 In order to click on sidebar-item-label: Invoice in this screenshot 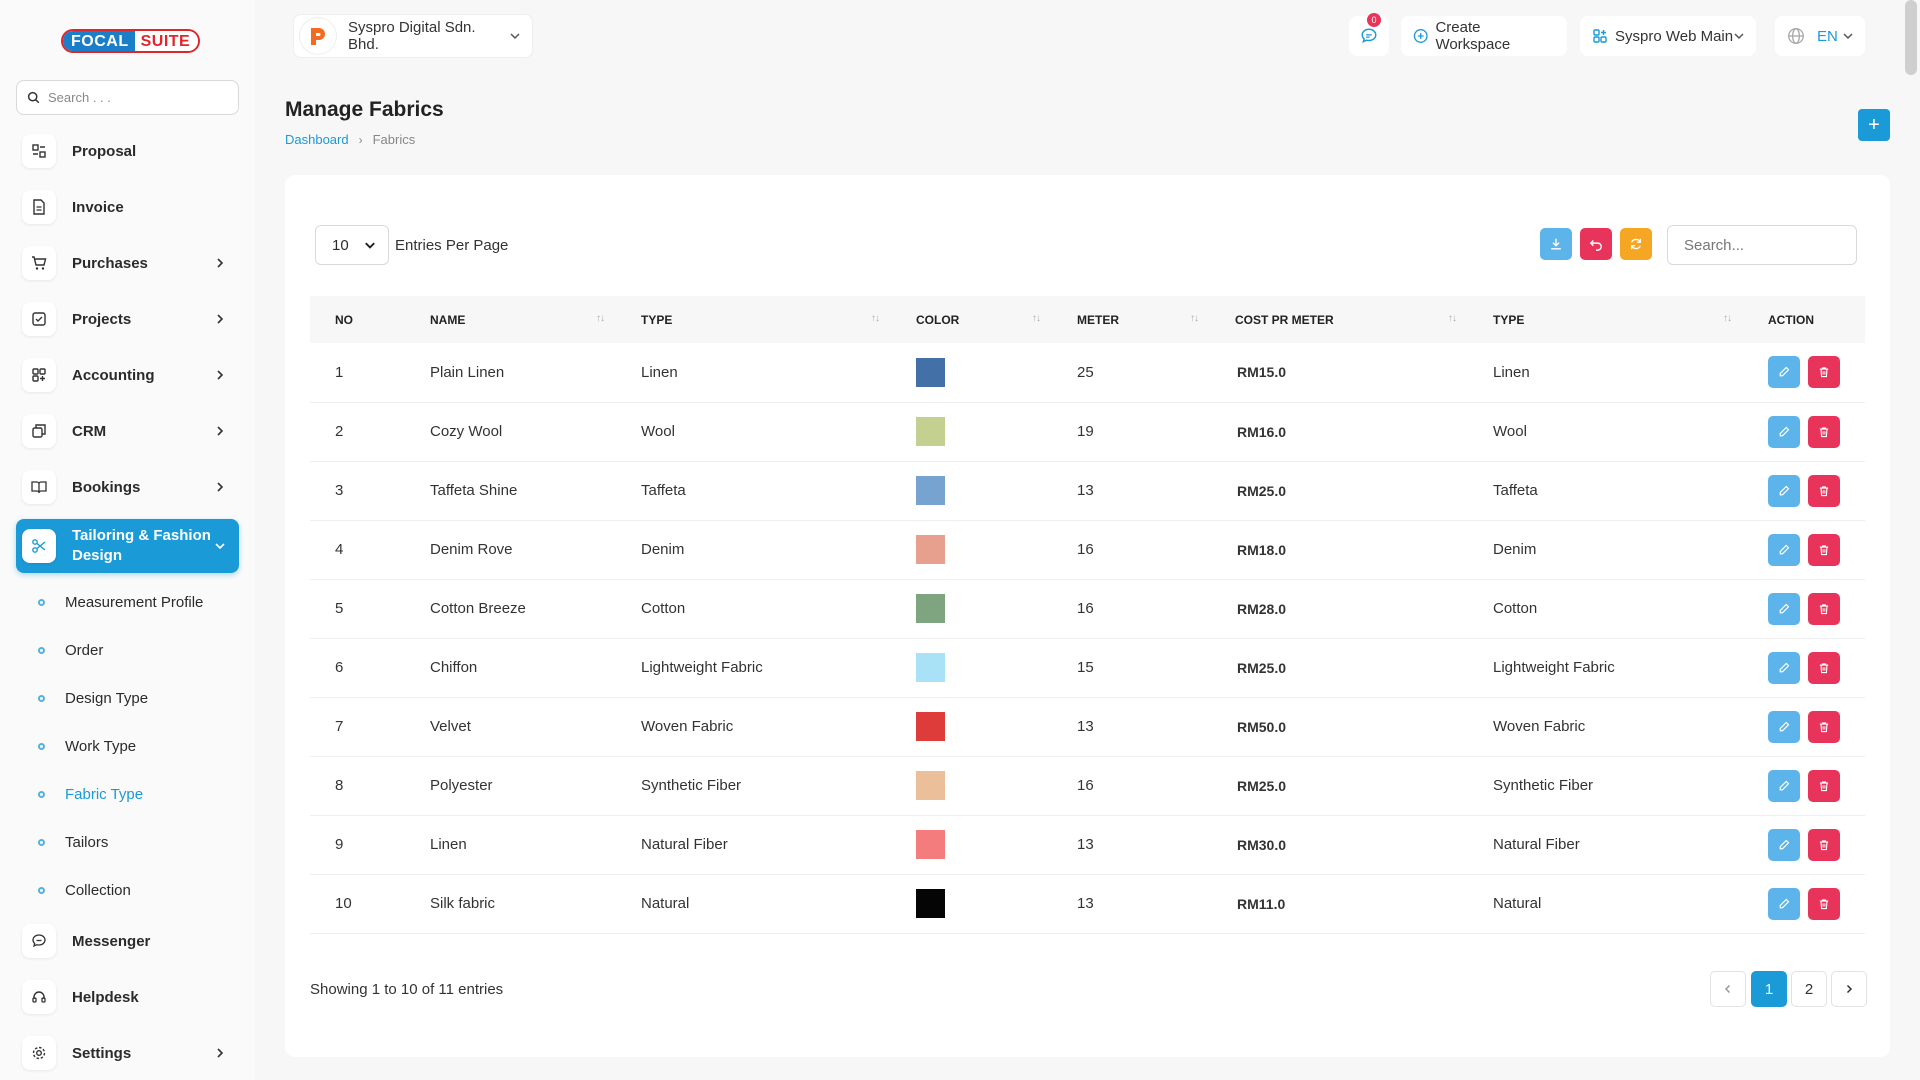, I will do `click(98, 207)`.